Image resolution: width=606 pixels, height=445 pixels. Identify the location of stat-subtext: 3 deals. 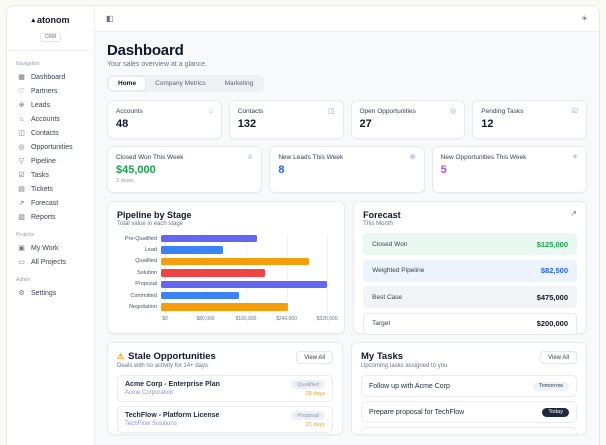
(125, 181).